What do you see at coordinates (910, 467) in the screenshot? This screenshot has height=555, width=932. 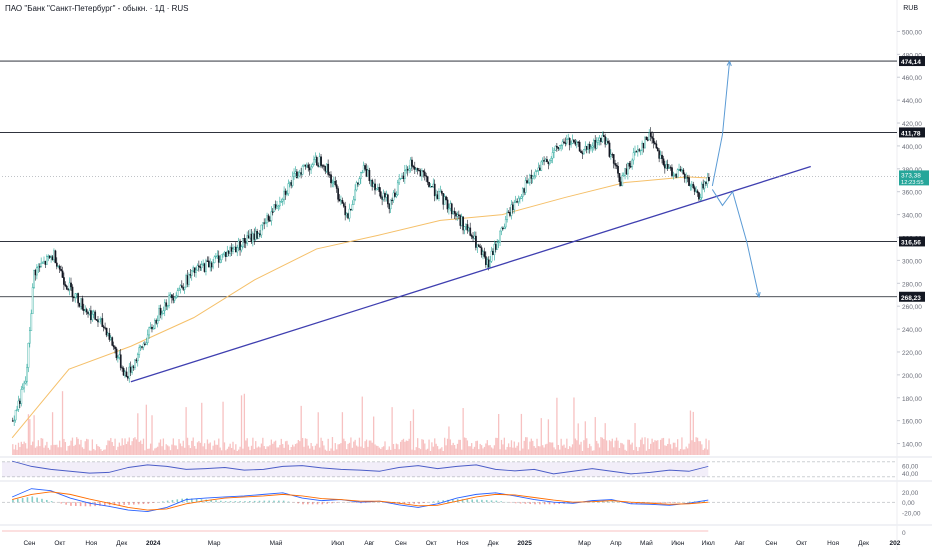 I see `rsi-tick-label: 60,00` at bounding box center [910, 467].